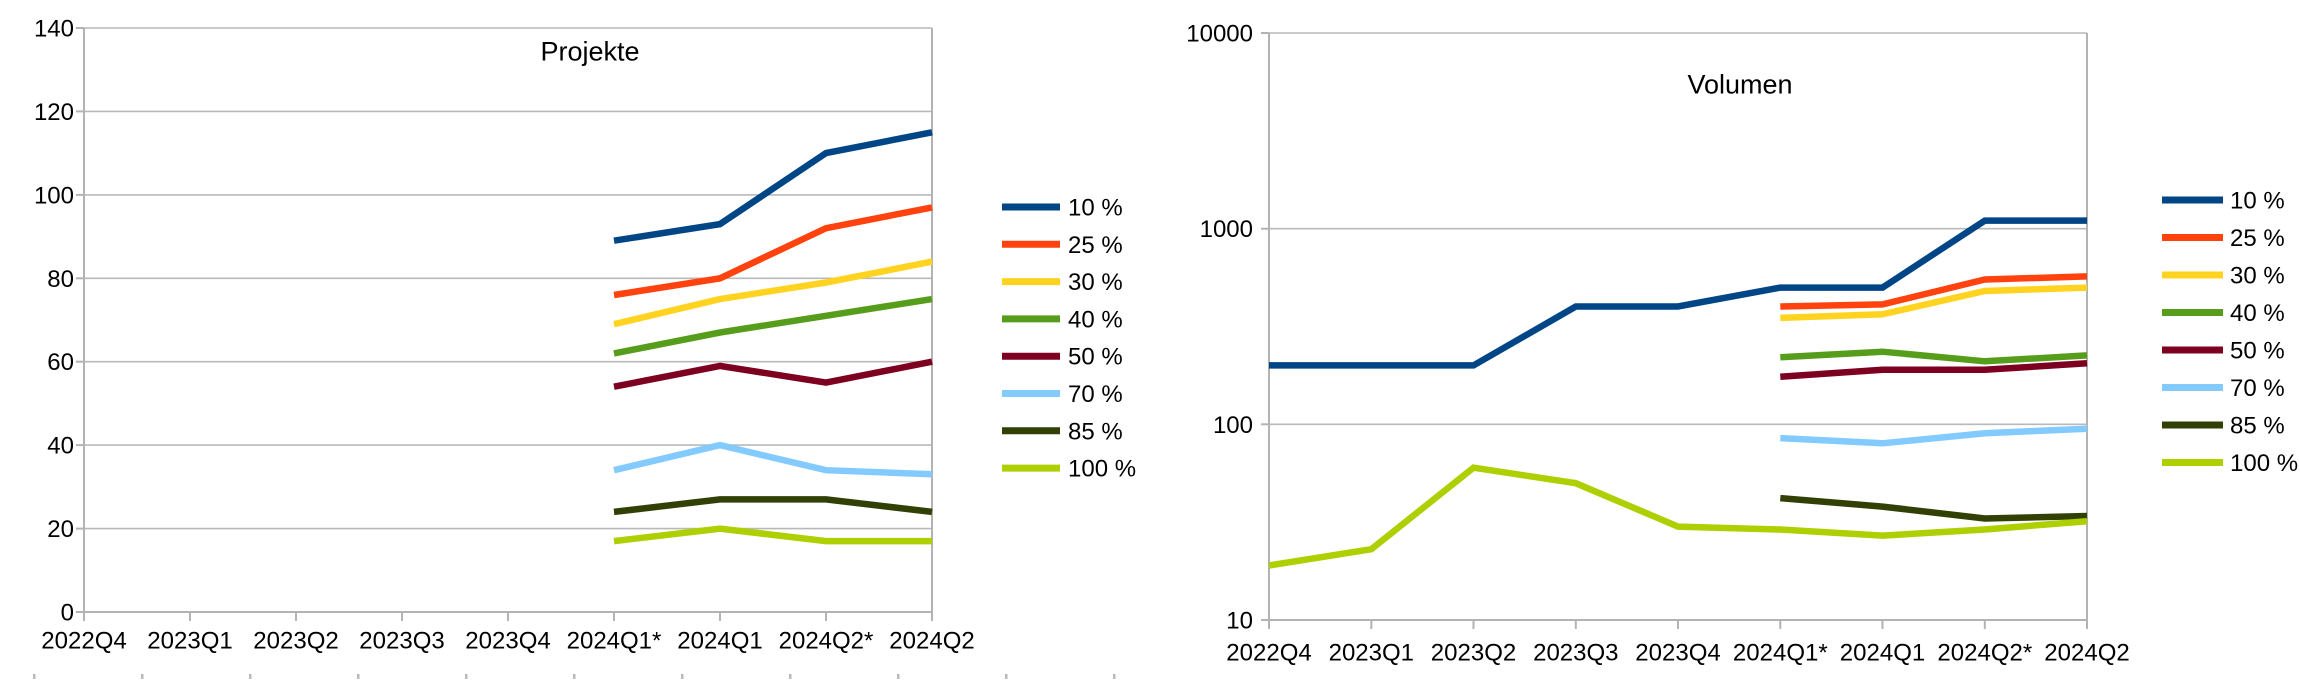 The image size is (2300, 680). I want to click on y-axis-label: 10, so click(1239, 621).